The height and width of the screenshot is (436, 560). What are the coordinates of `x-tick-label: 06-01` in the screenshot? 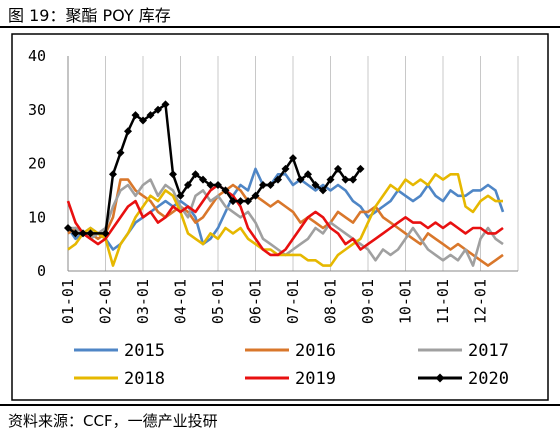 It's located at (256, 301).